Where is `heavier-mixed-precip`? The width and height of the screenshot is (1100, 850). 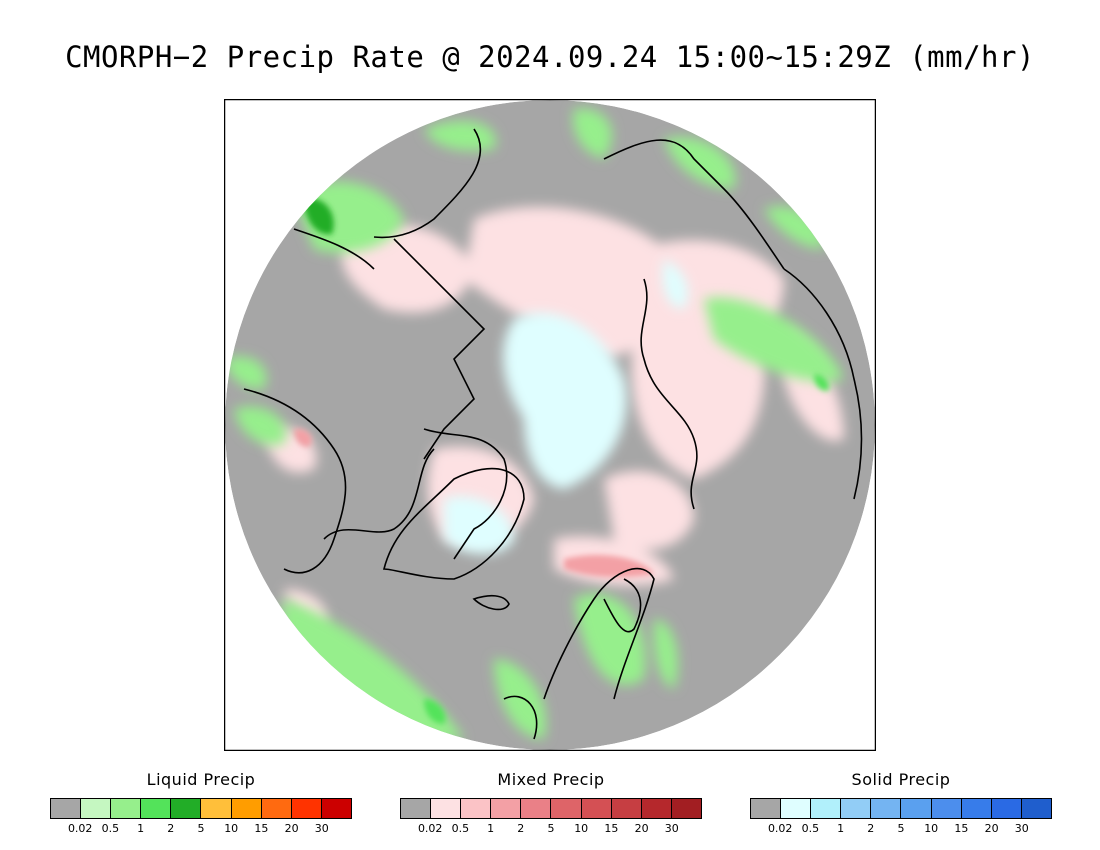
heavier-mixed-precip is located at coordinates (474, 503).